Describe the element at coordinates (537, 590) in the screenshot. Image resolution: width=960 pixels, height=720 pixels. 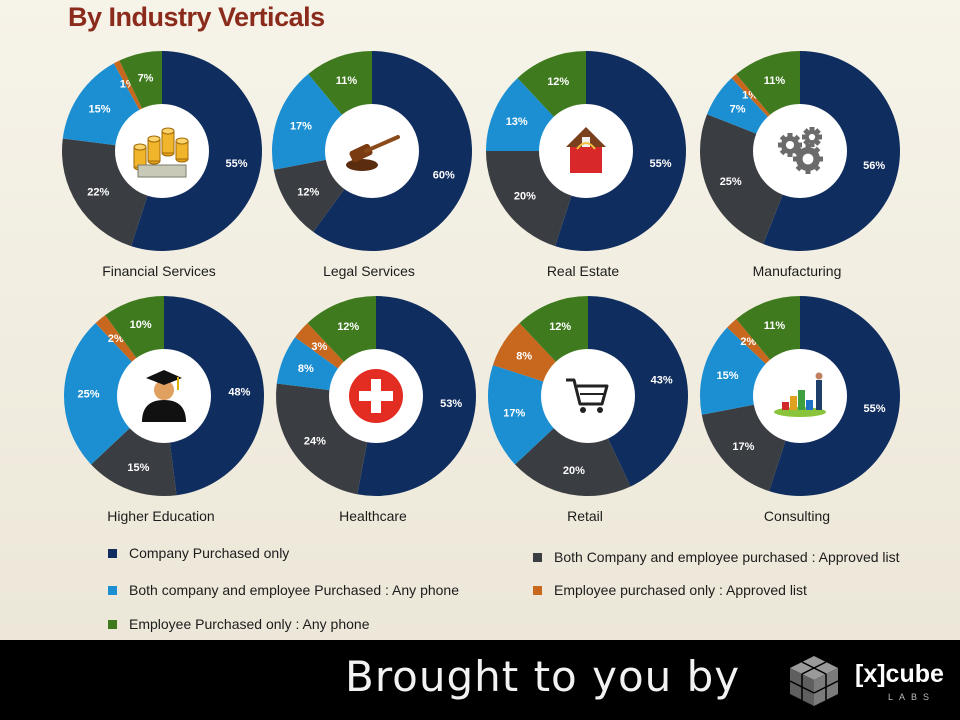
I see `legend-swatch-employee-approved` at that location.